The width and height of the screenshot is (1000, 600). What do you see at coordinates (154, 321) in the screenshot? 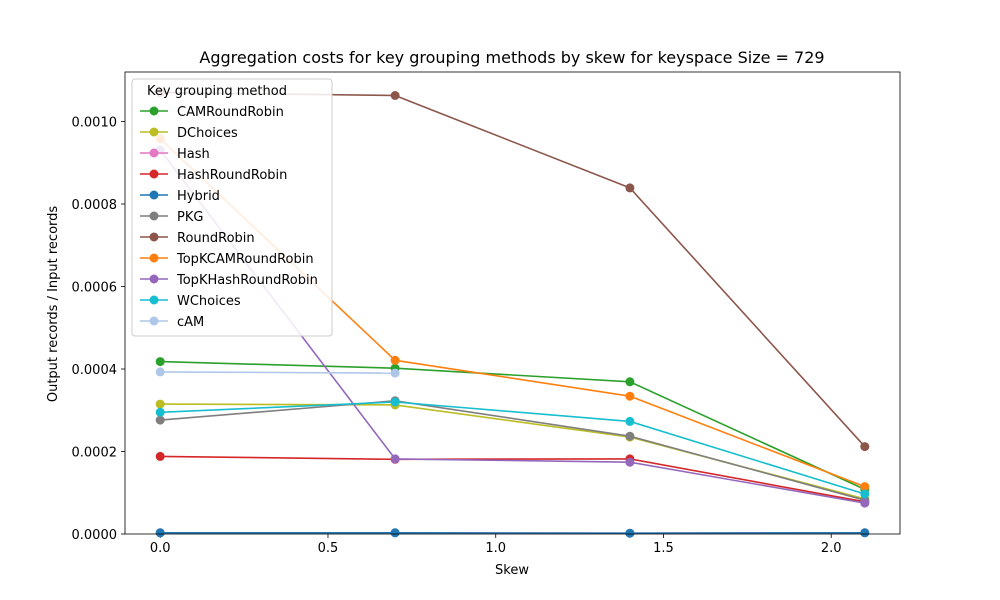
I see `legend-swatch-marker-cAM` at bounding box center [154, 321].